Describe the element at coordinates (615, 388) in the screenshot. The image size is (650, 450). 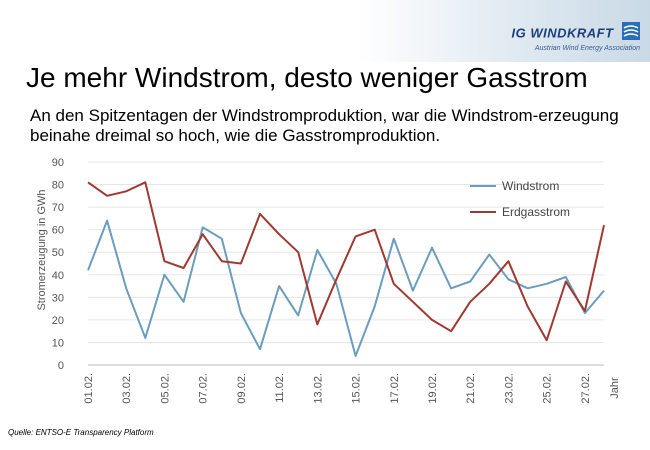
I see `x-axis-label: Jahr` at that location.